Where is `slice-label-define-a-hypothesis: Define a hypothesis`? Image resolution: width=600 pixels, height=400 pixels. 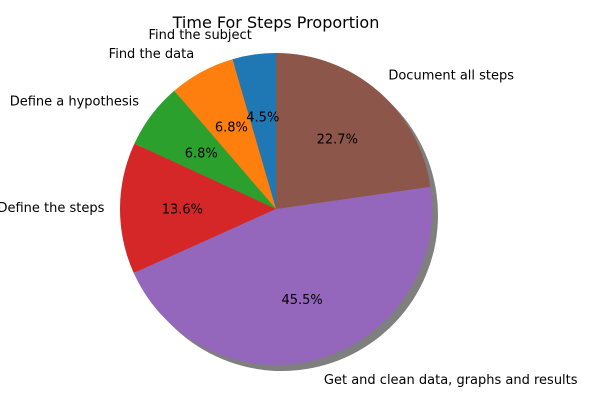 slice-label-define-a-hypothesis: Define a hypothesis is located at coordinates (75, 102).